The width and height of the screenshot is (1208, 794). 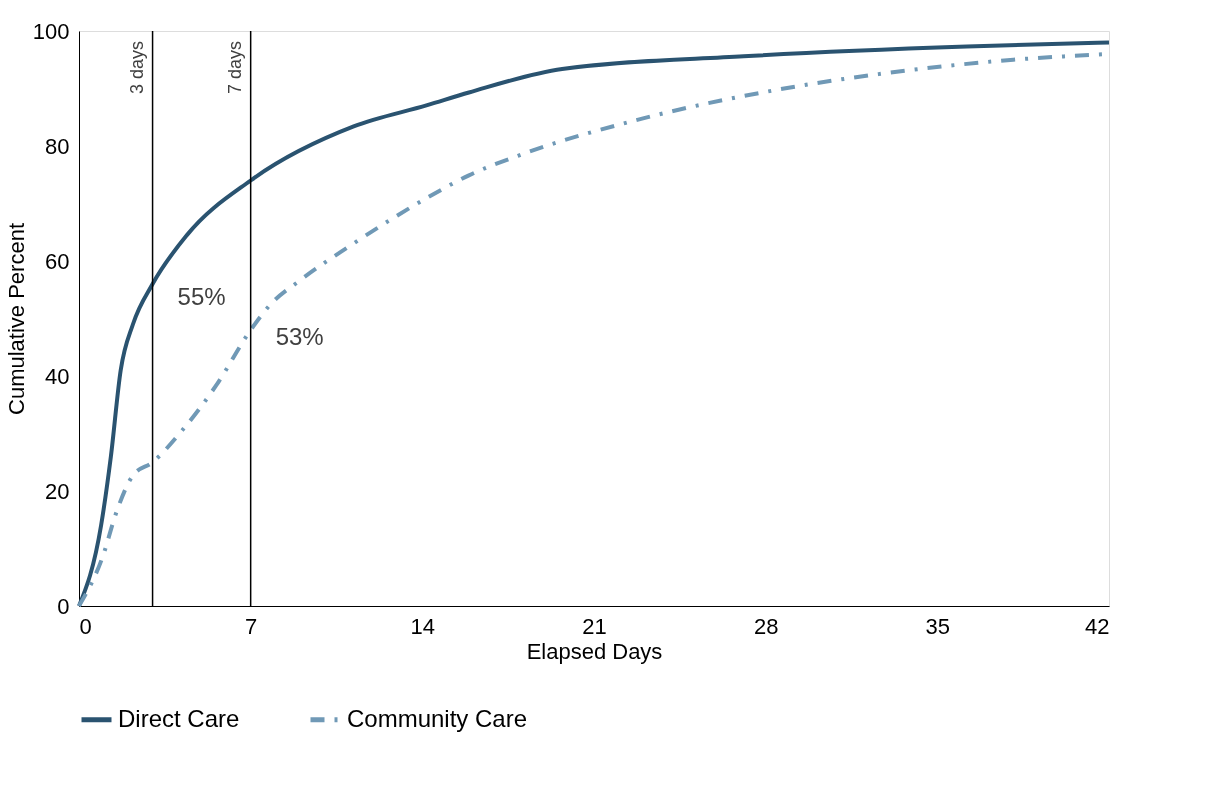 I want to click on ref-line-label: 3 days, so click(x=136, y=68).